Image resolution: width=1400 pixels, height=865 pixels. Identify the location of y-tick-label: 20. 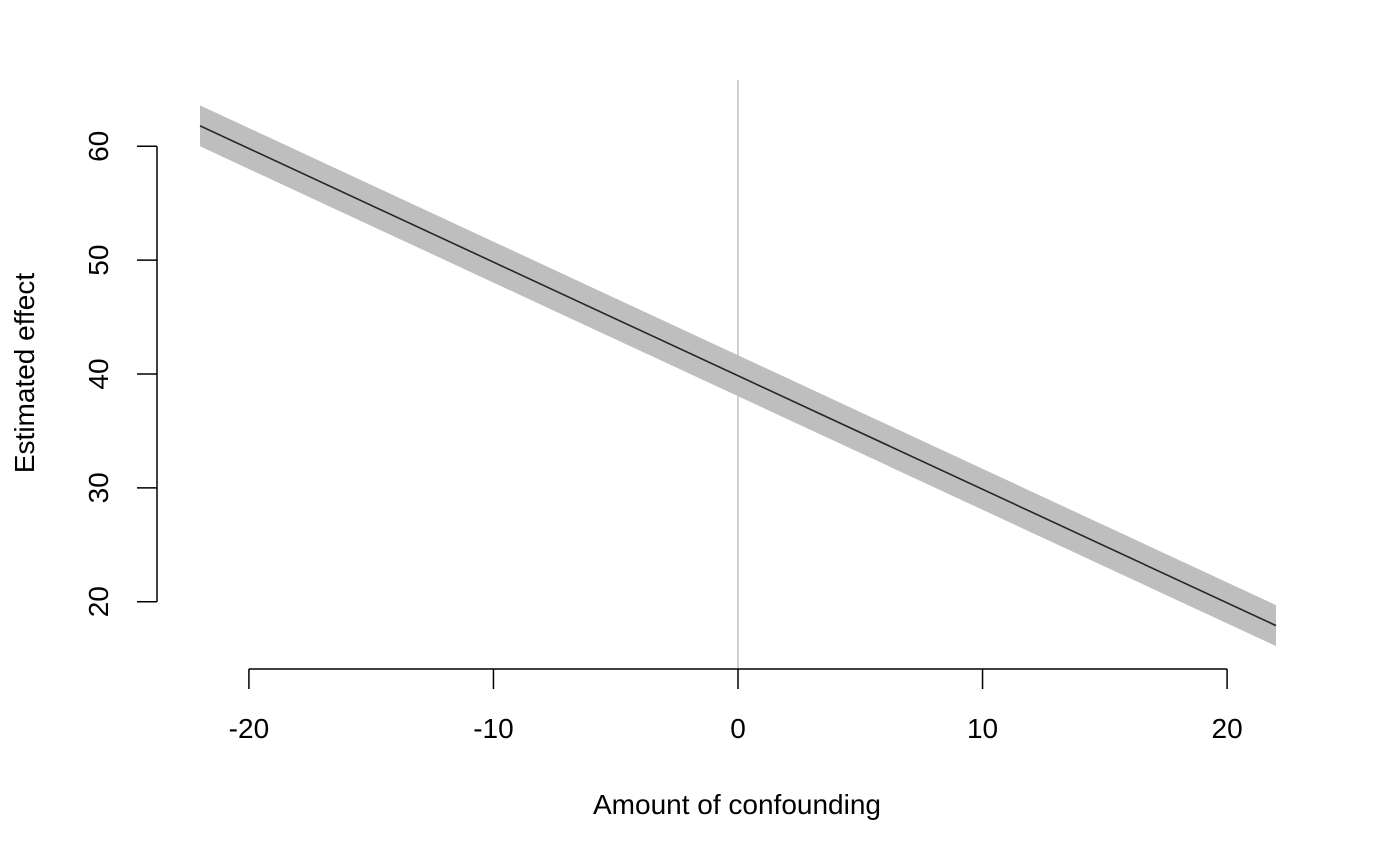
(98, 601).